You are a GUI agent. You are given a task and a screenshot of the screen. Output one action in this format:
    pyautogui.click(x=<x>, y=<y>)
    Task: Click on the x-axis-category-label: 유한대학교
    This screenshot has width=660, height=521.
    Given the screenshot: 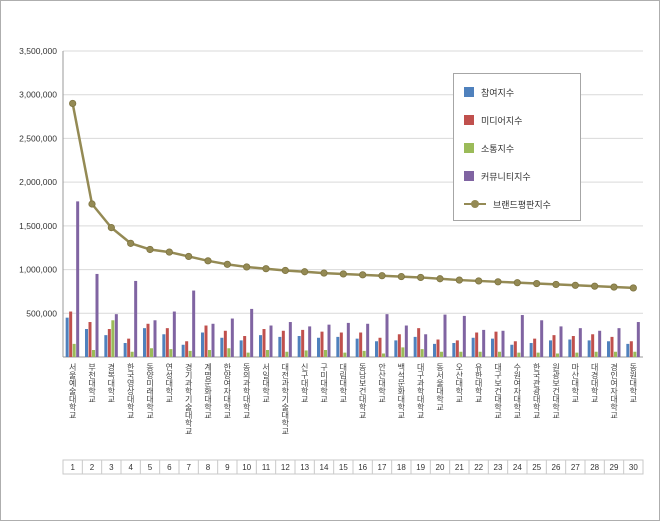 What is the action you would take?
    pyautogui.click(x=478, y=383)
    